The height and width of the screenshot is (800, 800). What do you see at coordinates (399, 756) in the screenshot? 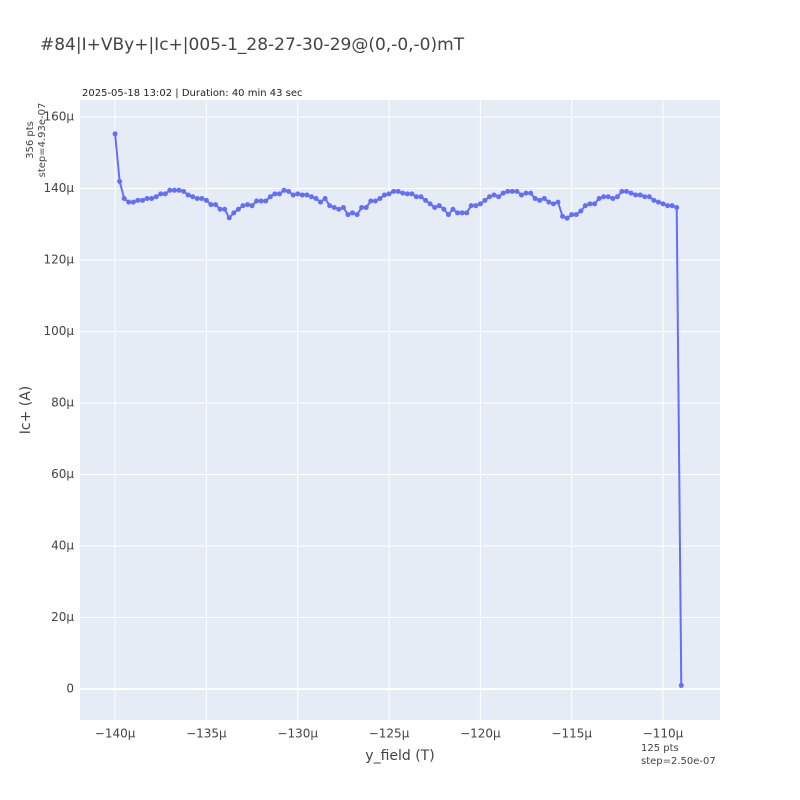
I see `x-axis-title: y_field (T)` at bounding box center [399, 756].